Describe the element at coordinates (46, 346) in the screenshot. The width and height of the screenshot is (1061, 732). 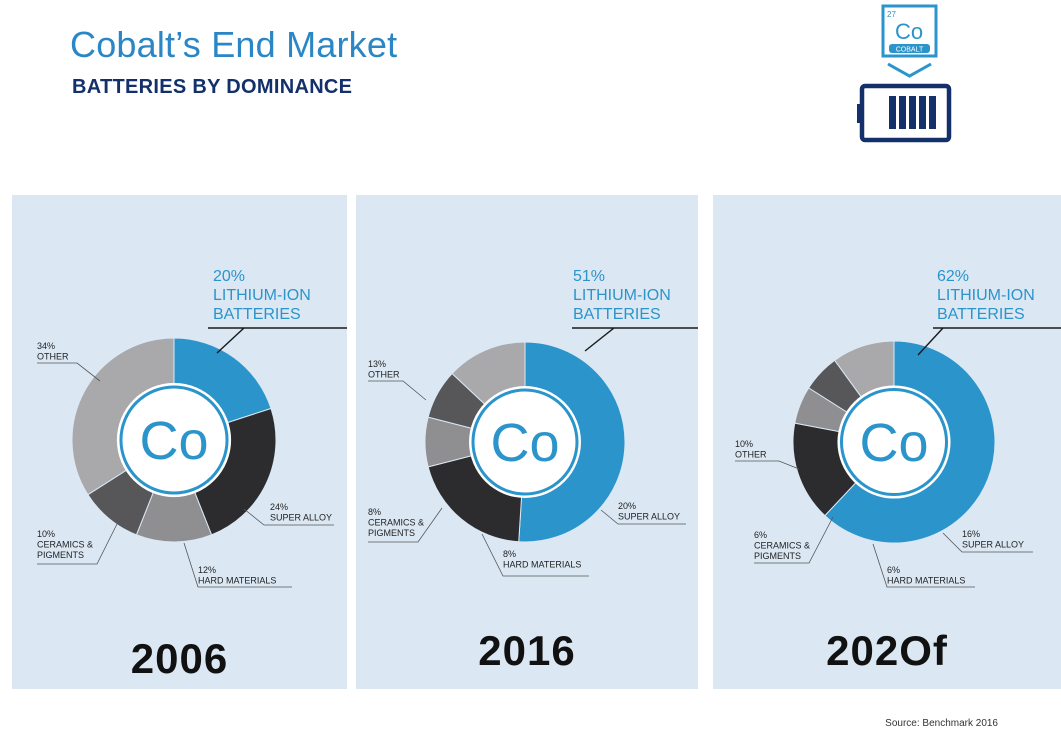
I see `data-label-line: 34%` at that location.